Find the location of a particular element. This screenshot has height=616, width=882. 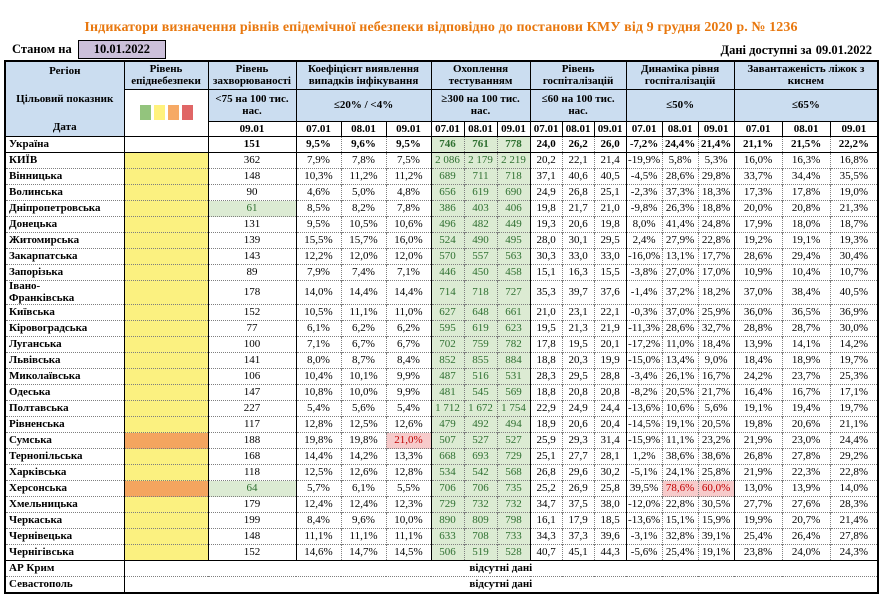

value-cell: 22,8% is located at coordinates (854, 472).